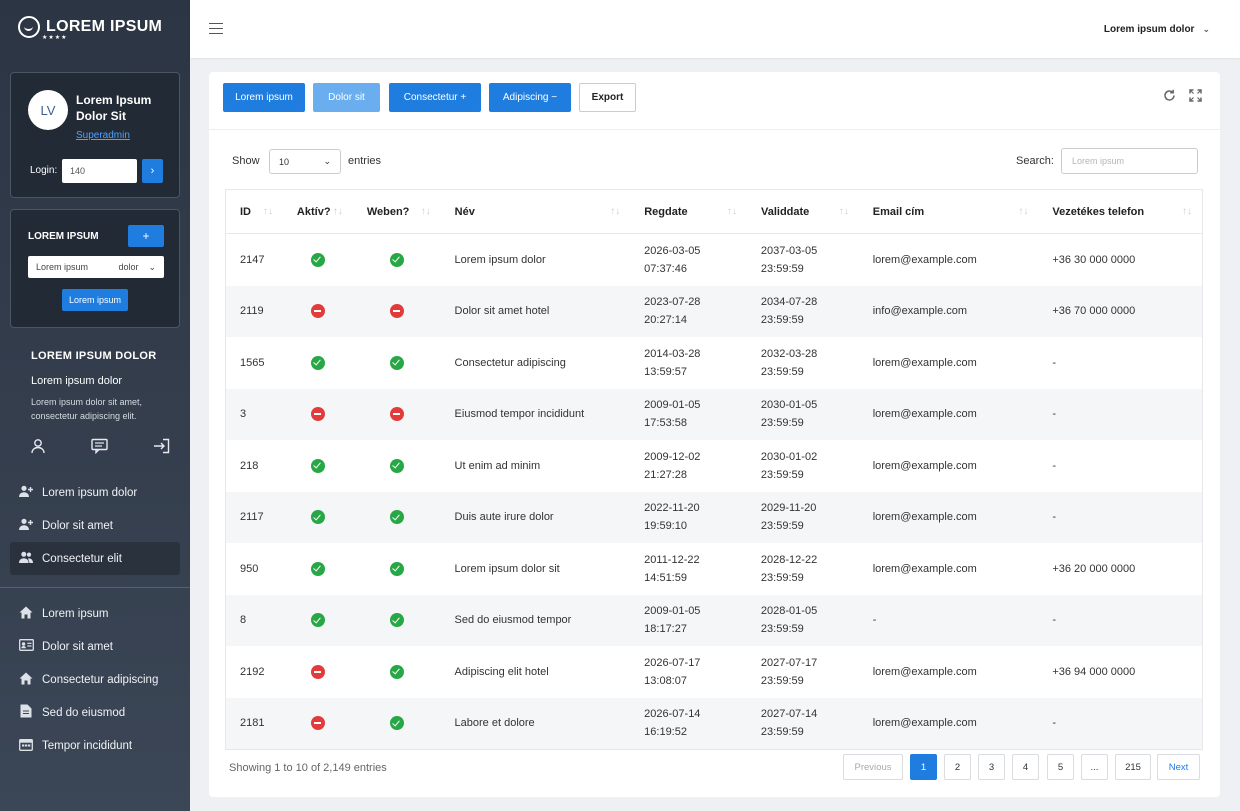 This screenshot has height=811, width=1240. Describe the element at coordinates (873, 767) in the screenshot. I see `pagination-previous: Previous` at that location.